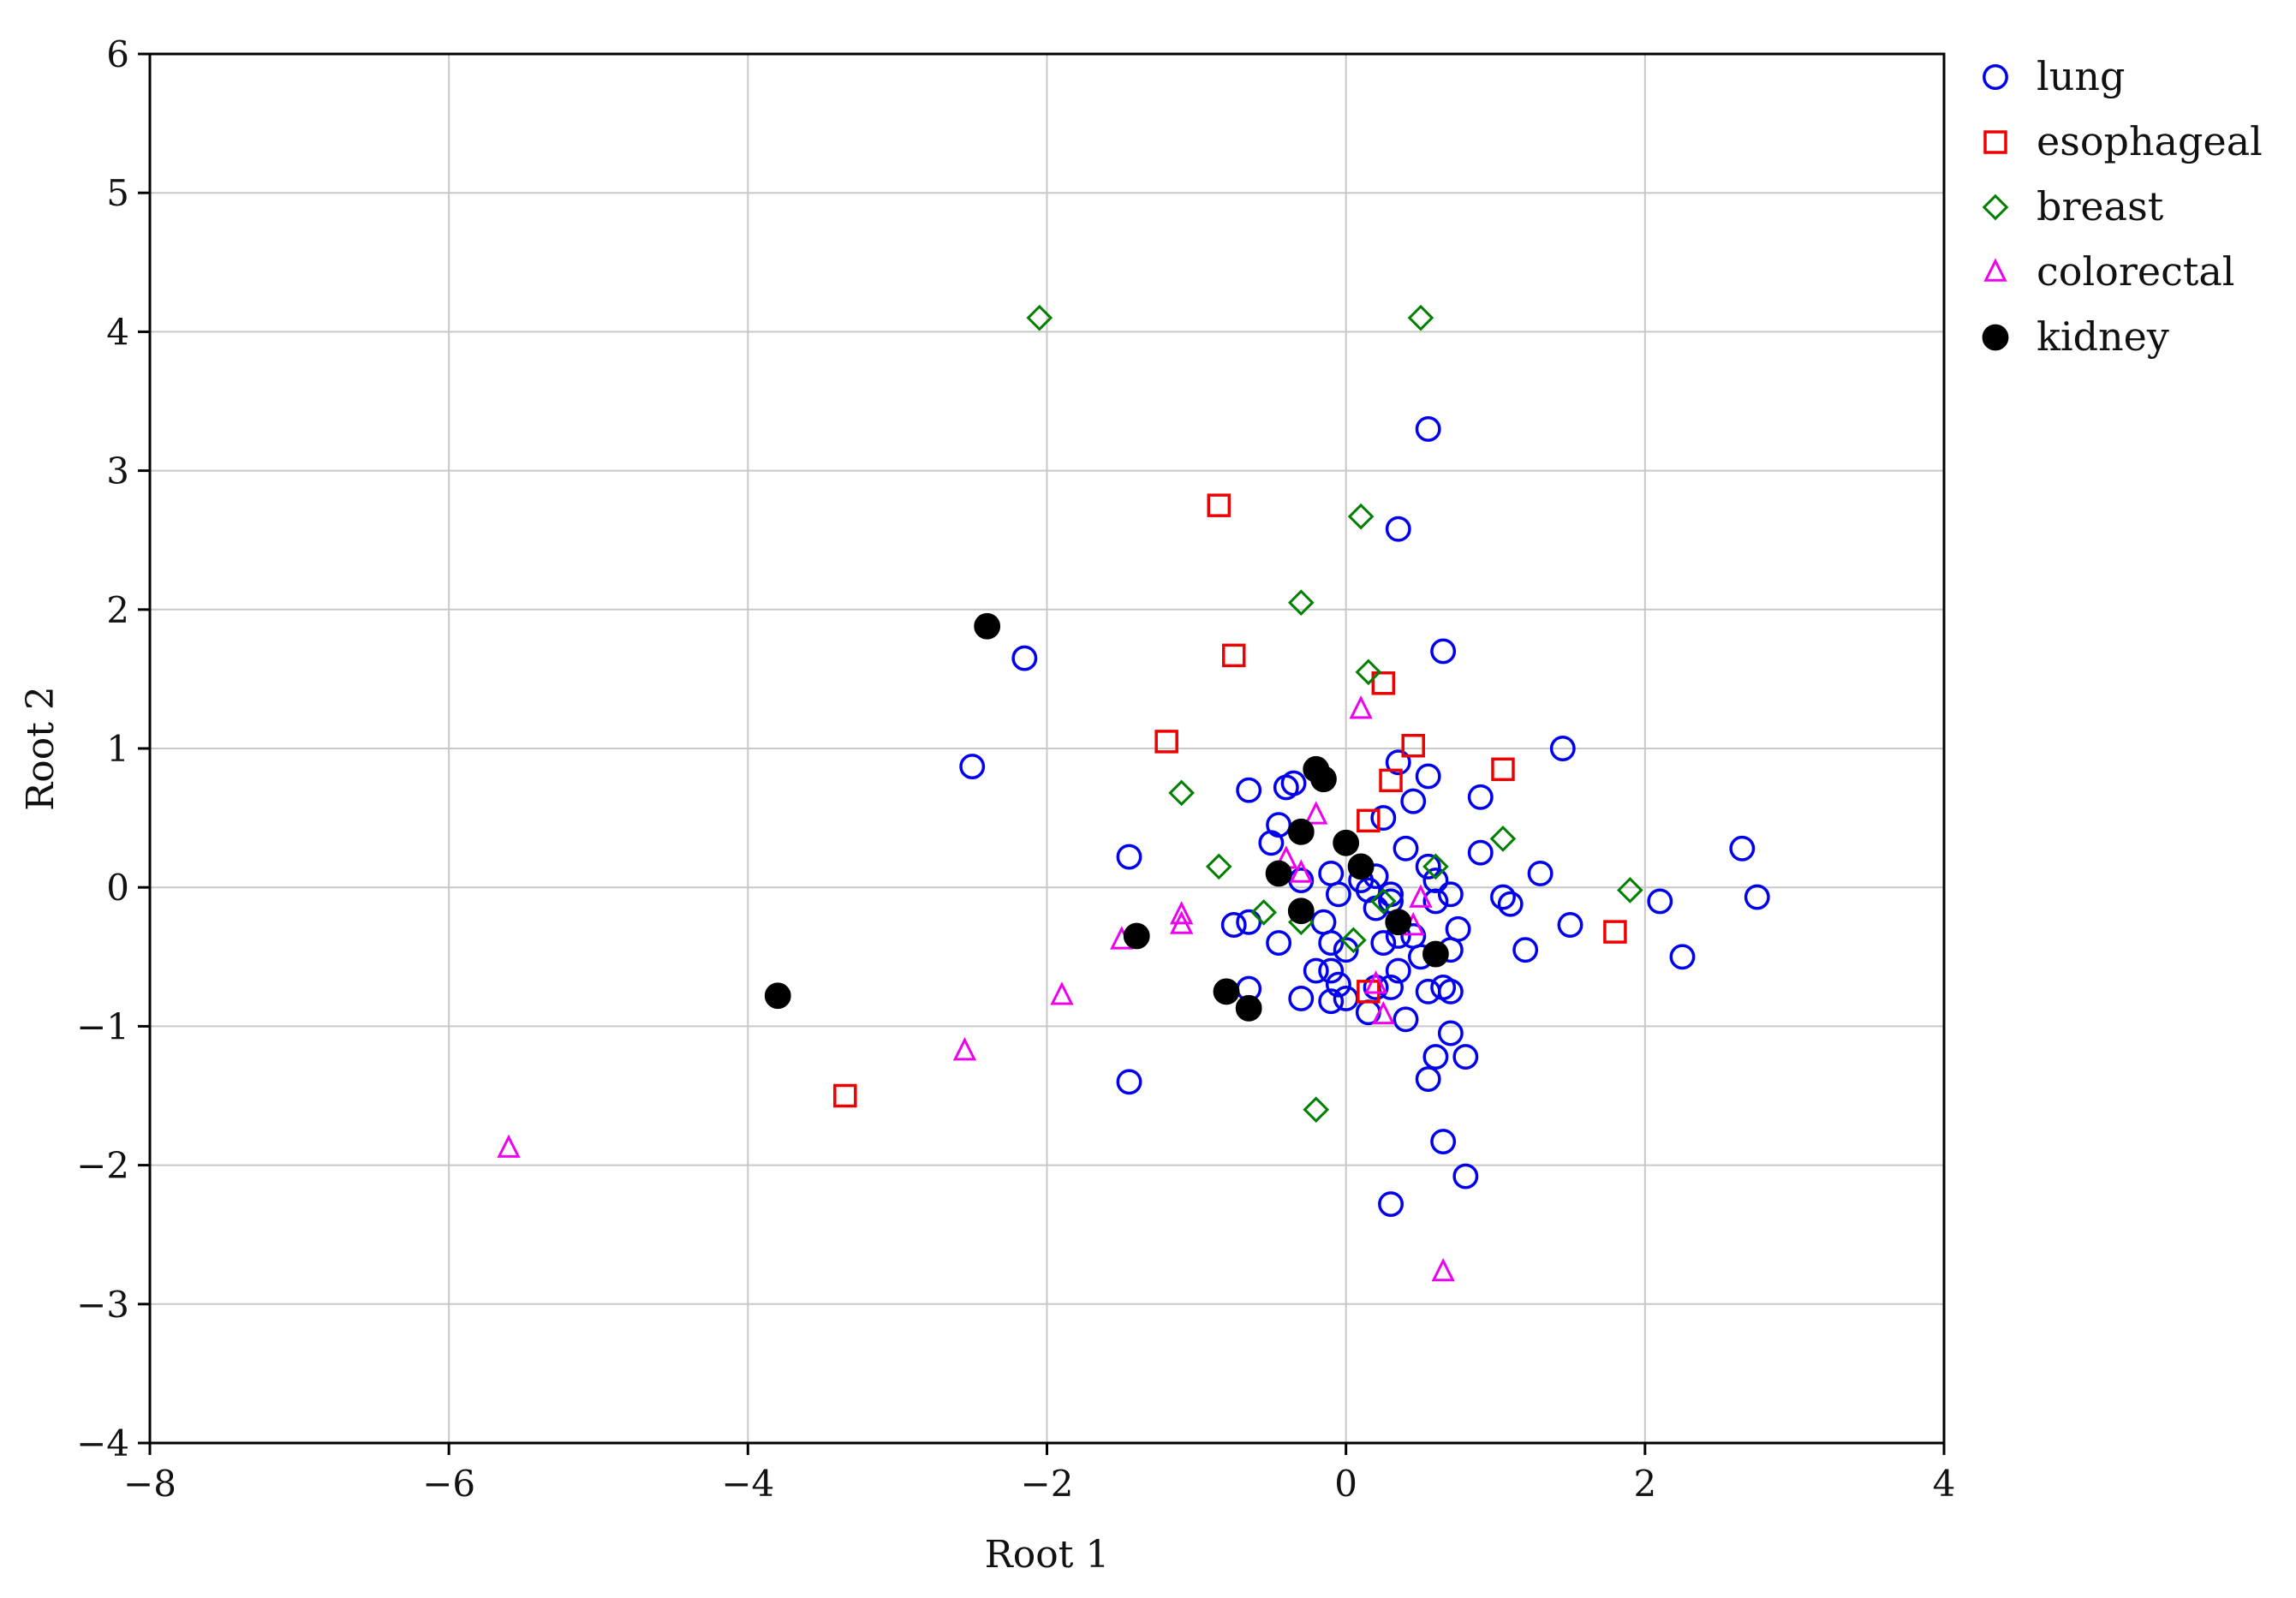 Image resolution: width=2296 pixels, height=1598 pixels. I want to click on legend-item-esophageal: esophageal, so click(2123, 141).